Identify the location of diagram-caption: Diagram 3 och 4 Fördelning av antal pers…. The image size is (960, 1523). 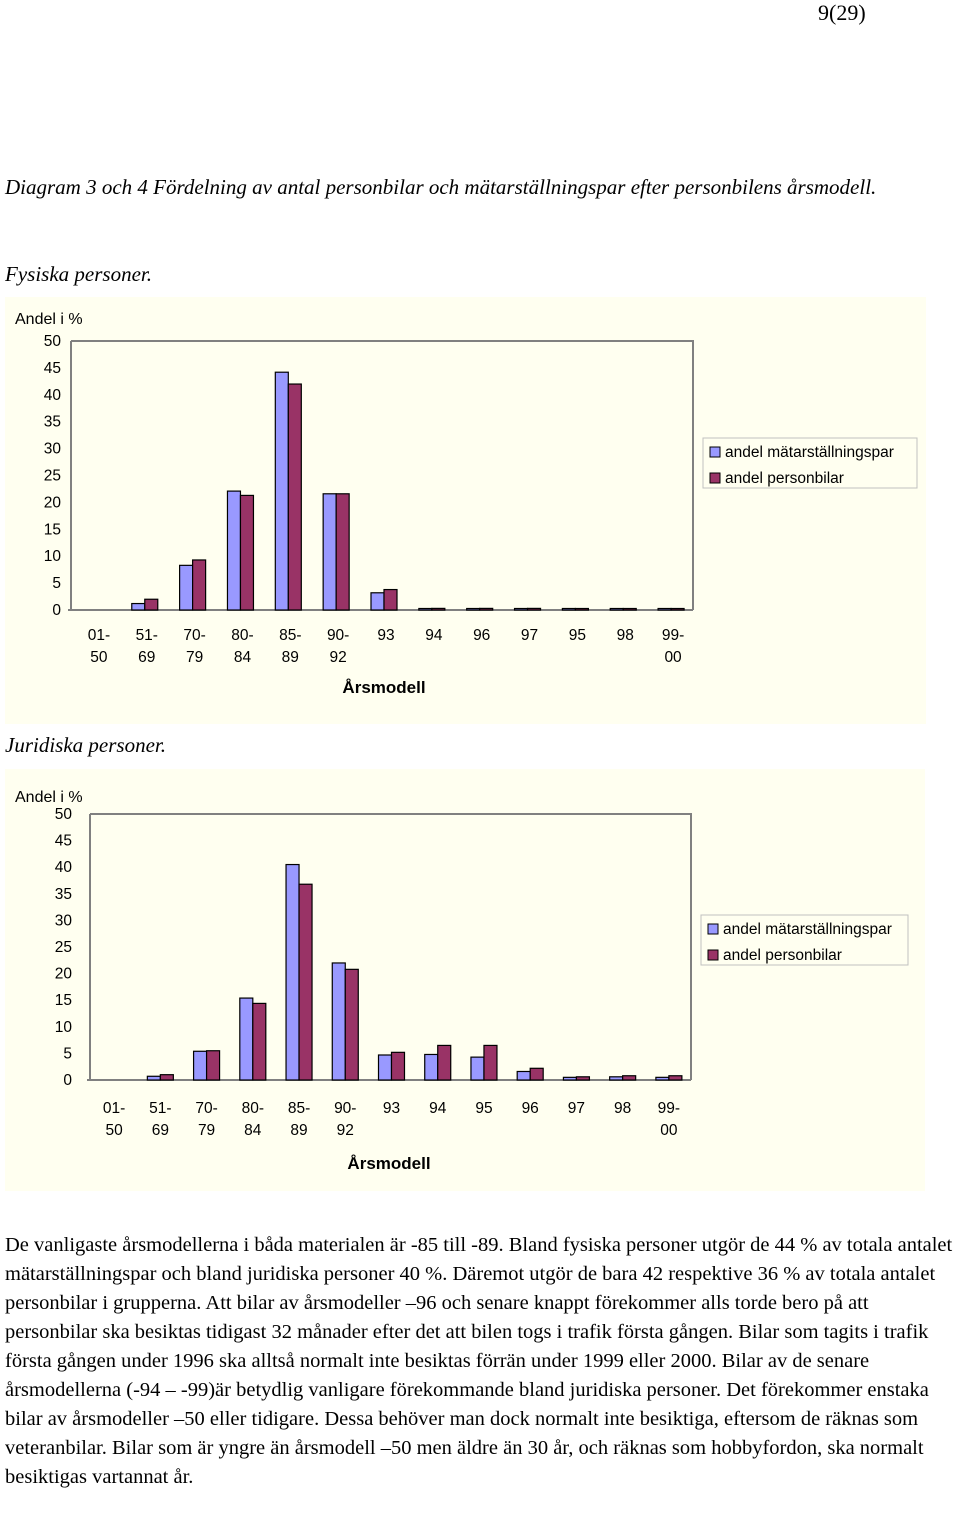
(441, 187).